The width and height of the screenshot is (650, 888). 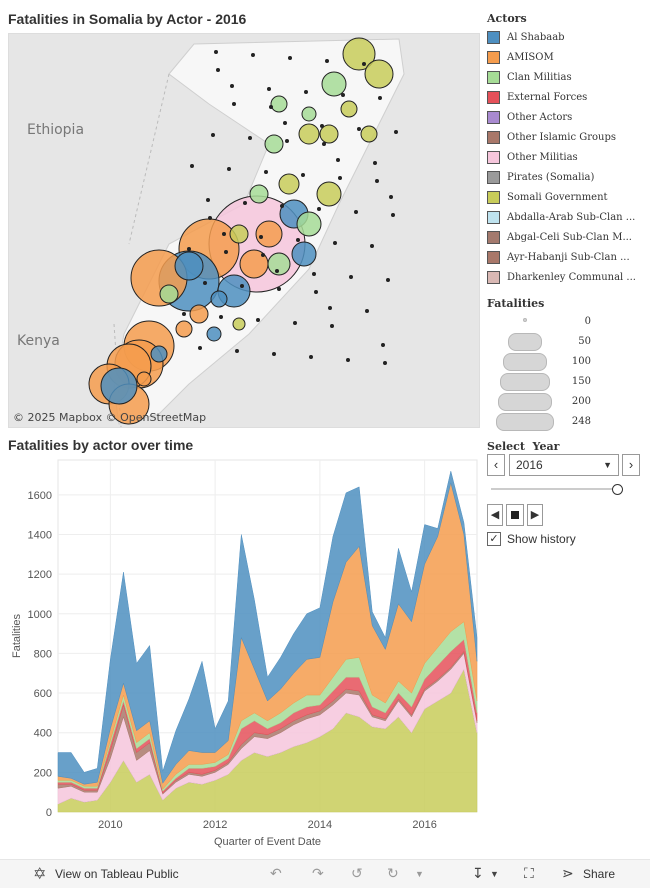 What do you see at coordinates (555, 489) in the screenshot?
I see `year-slider-track` at bounding box center [555, 489].